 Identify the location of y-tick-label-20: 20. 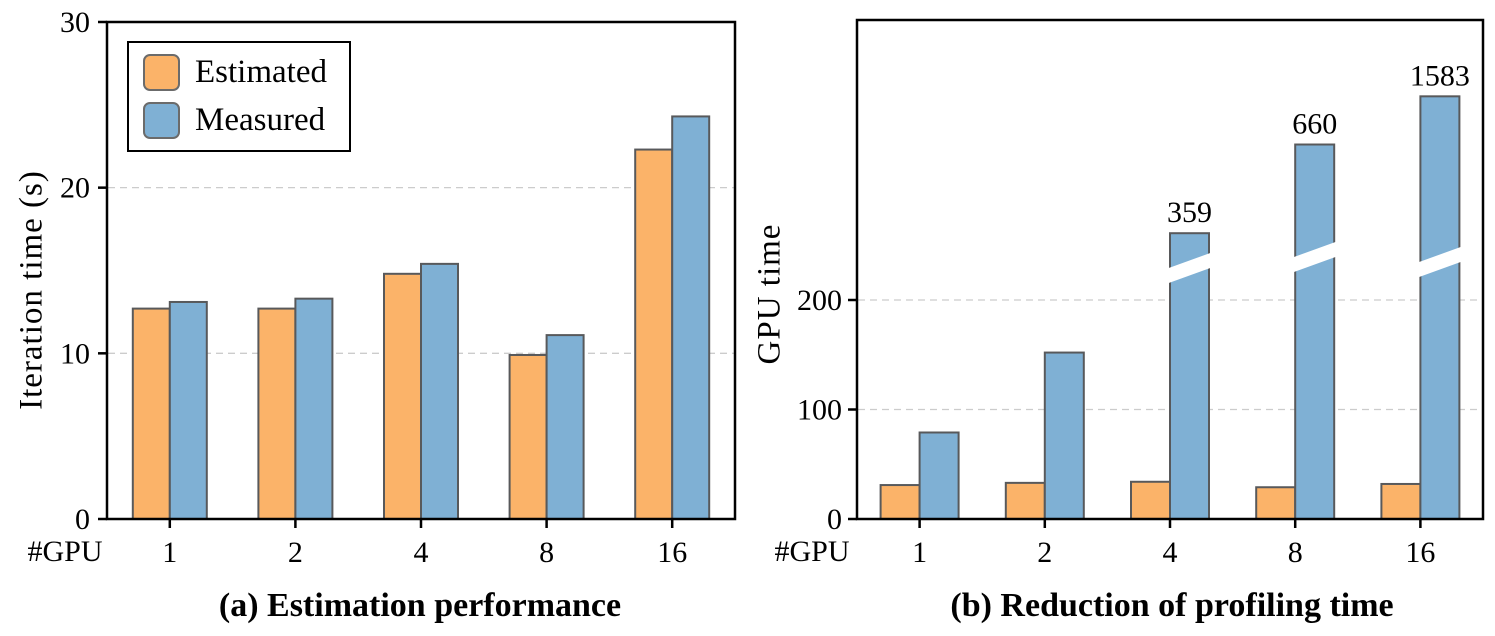
(75, 188).